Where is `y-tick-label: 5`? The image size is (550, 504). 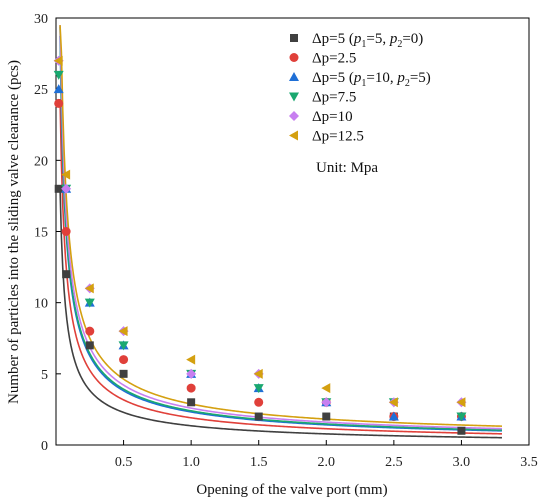
y-tick-label: 5 is located at coordinates (44, 375).